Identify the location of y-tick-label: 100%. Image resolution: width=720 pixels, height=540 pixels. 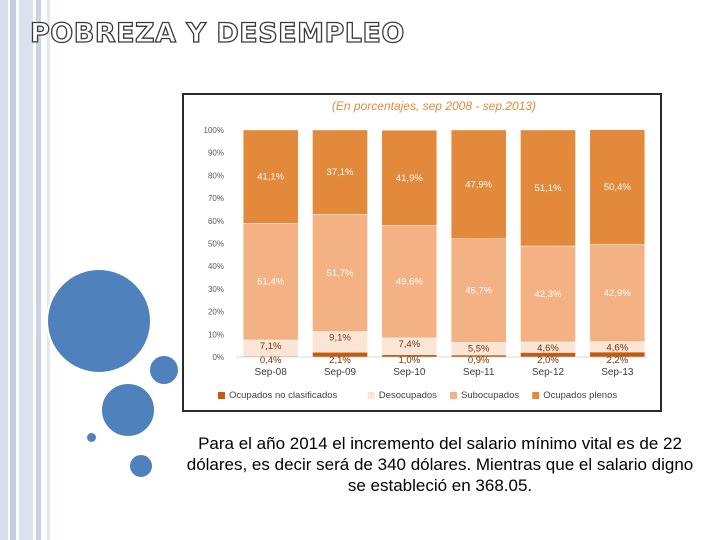
(214, 130).